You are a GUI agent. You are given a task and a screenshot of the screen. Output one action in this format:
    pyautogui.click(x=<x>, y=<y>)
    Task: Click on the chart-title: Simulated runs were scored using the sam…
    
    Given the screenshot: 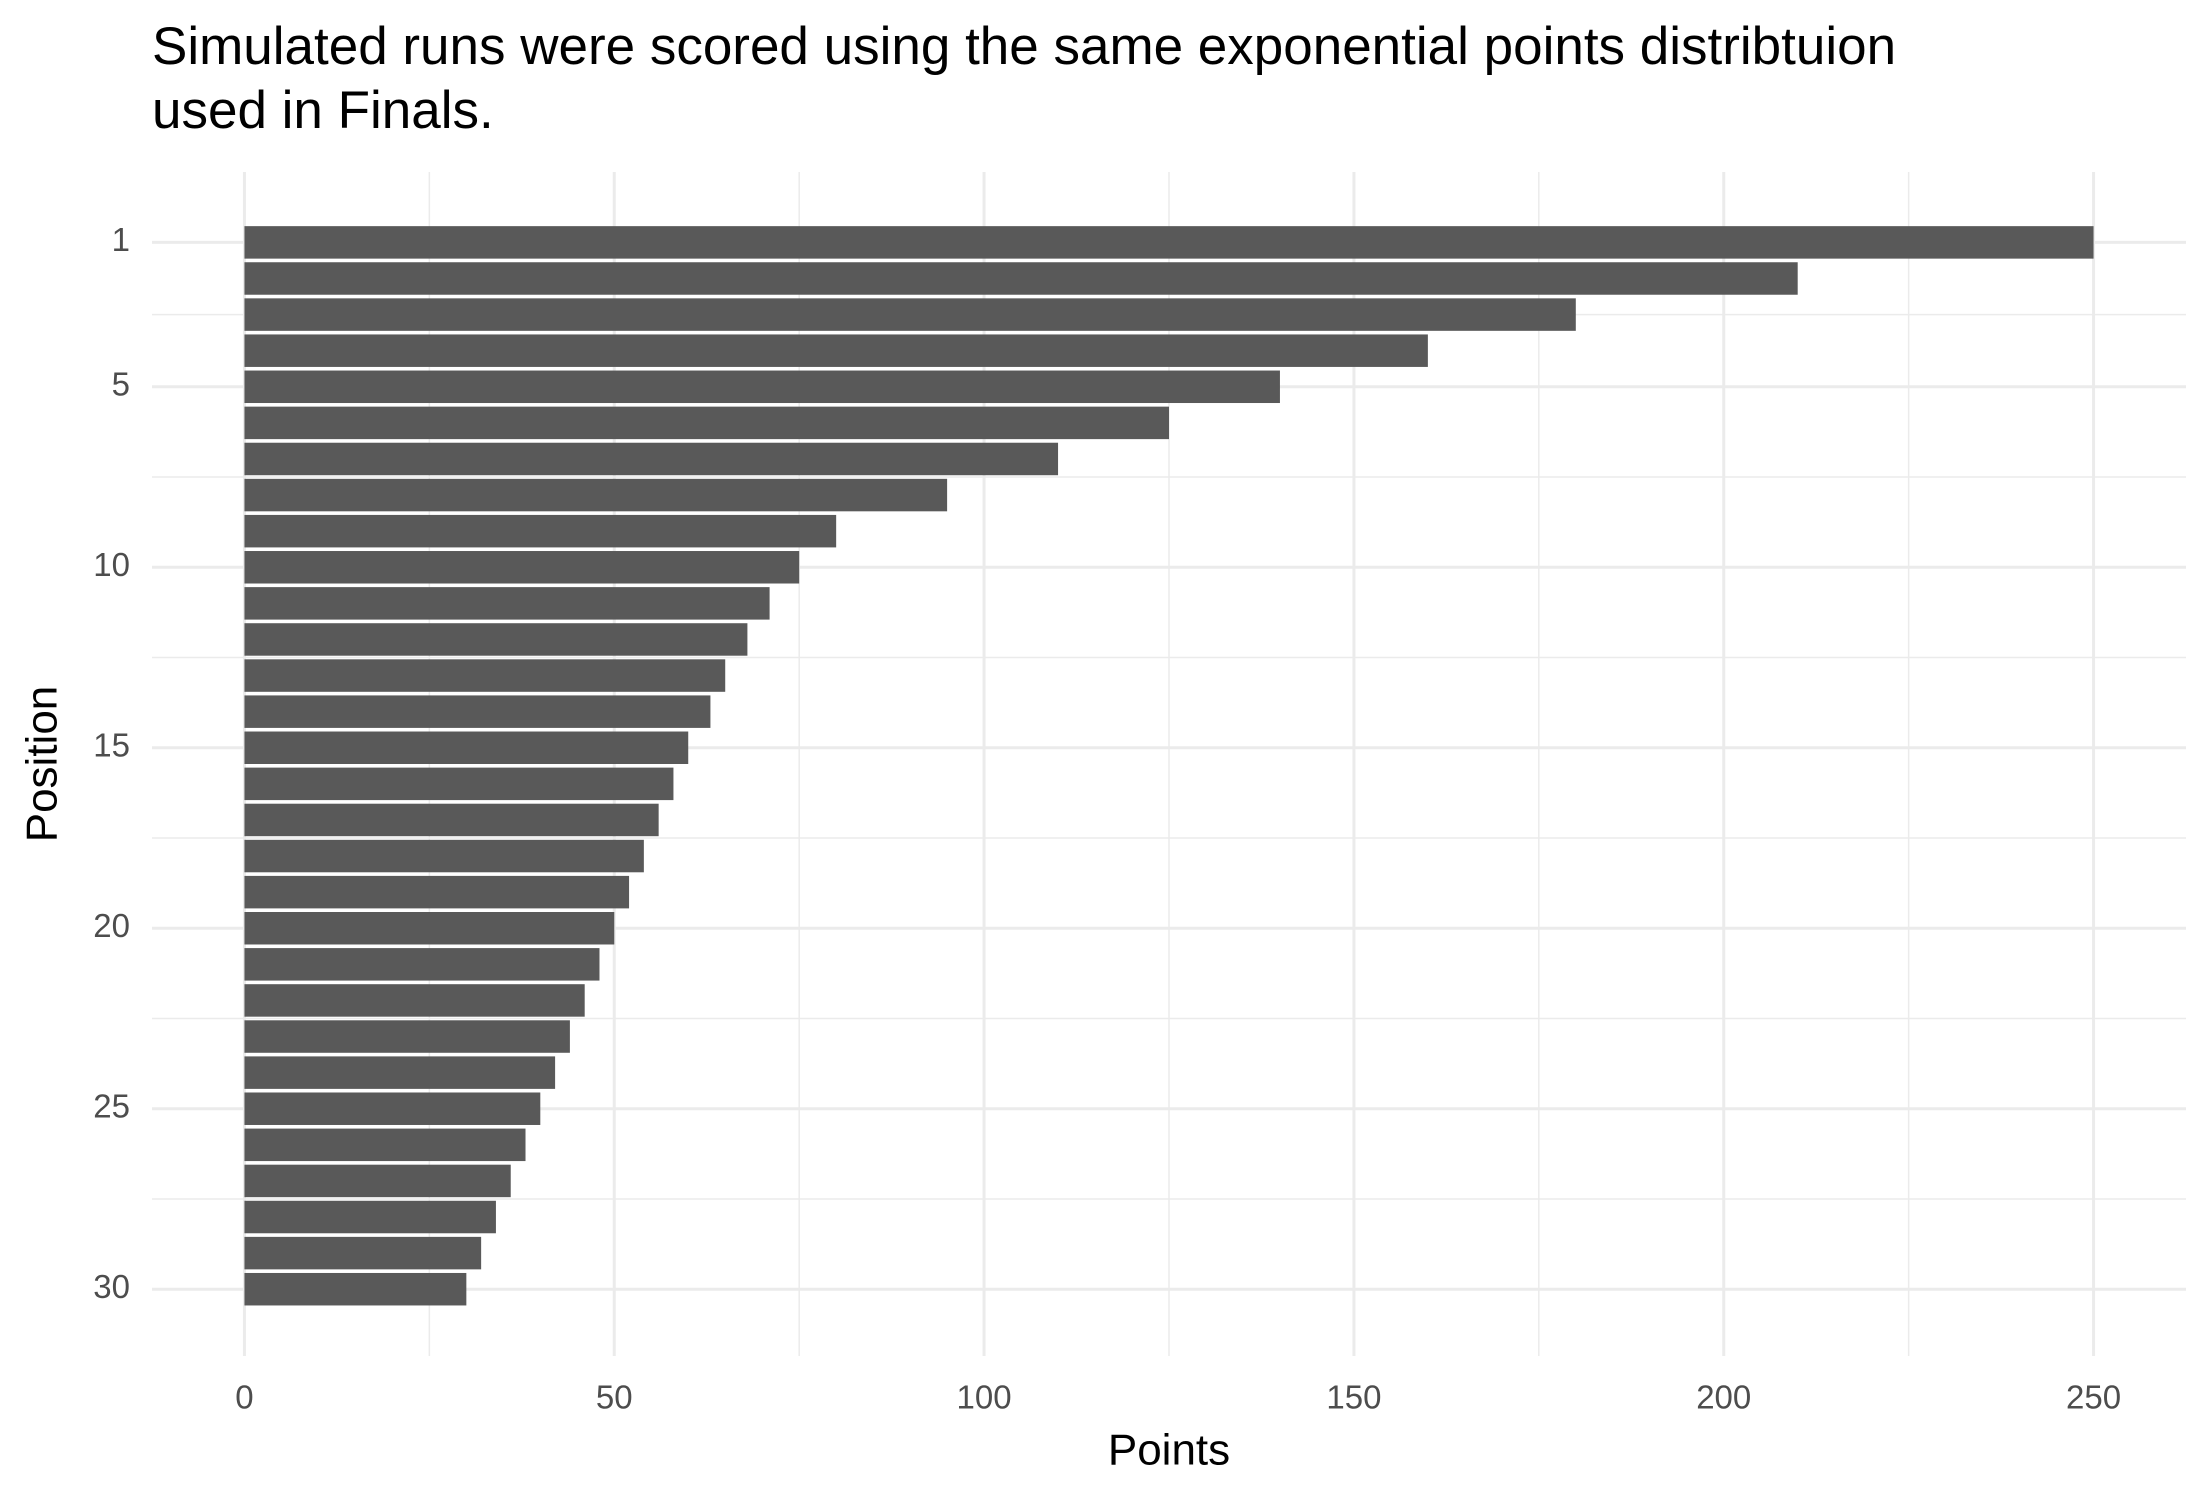 What is the action you would take?
    pyautogui.click(x=1024, y=46)
    